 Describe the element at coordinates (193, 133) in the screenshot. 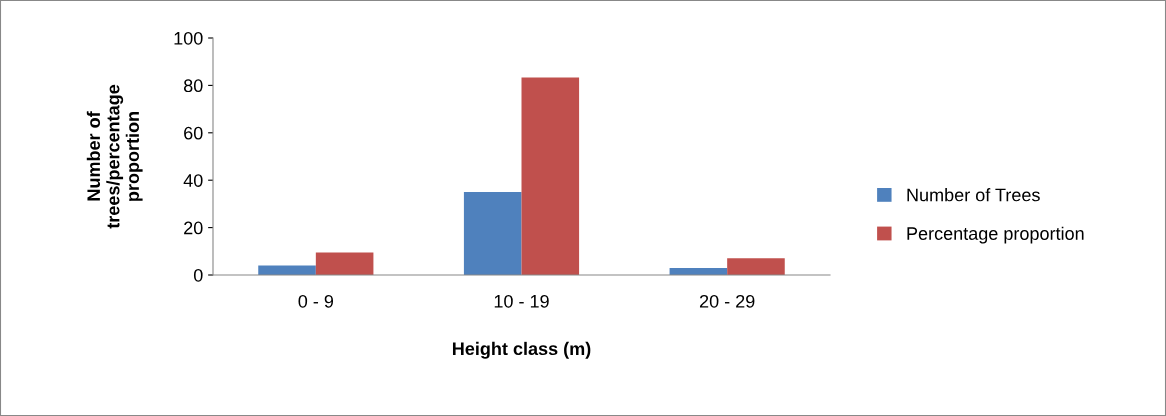

I see `y-tick-label: 60` at that location.